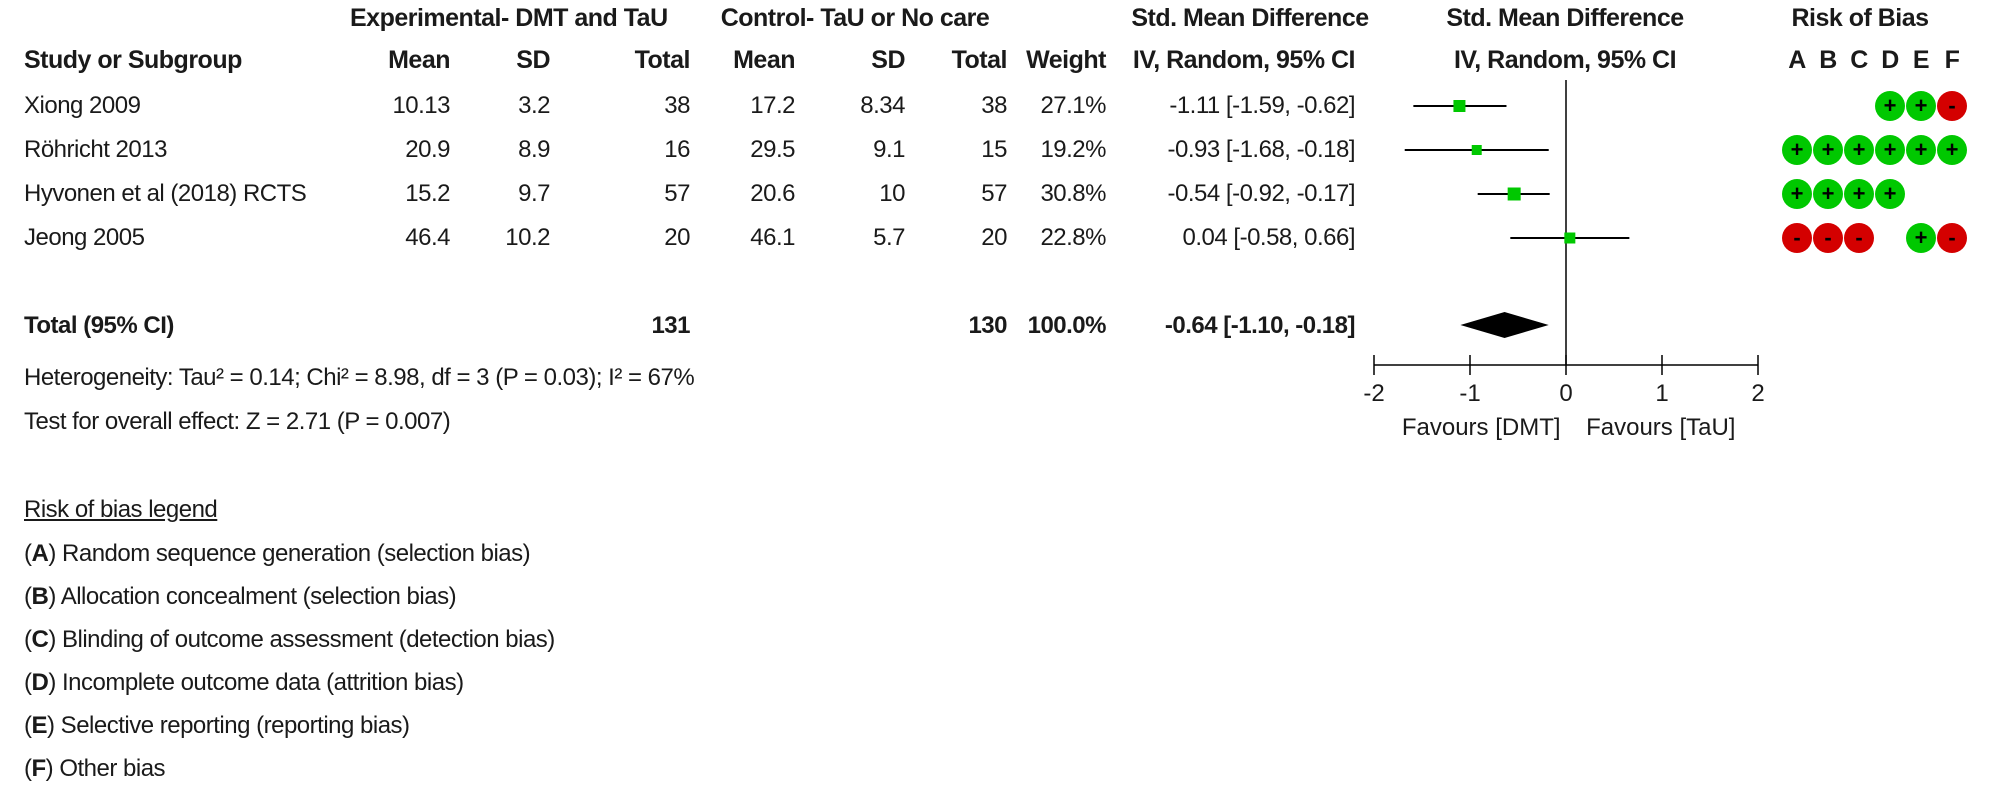 The height and width of the screenshot is (793, 2008). Describe the element at coordinates (427, 237) in the screenshot. I see `exp-mean: 46.4` at that location.